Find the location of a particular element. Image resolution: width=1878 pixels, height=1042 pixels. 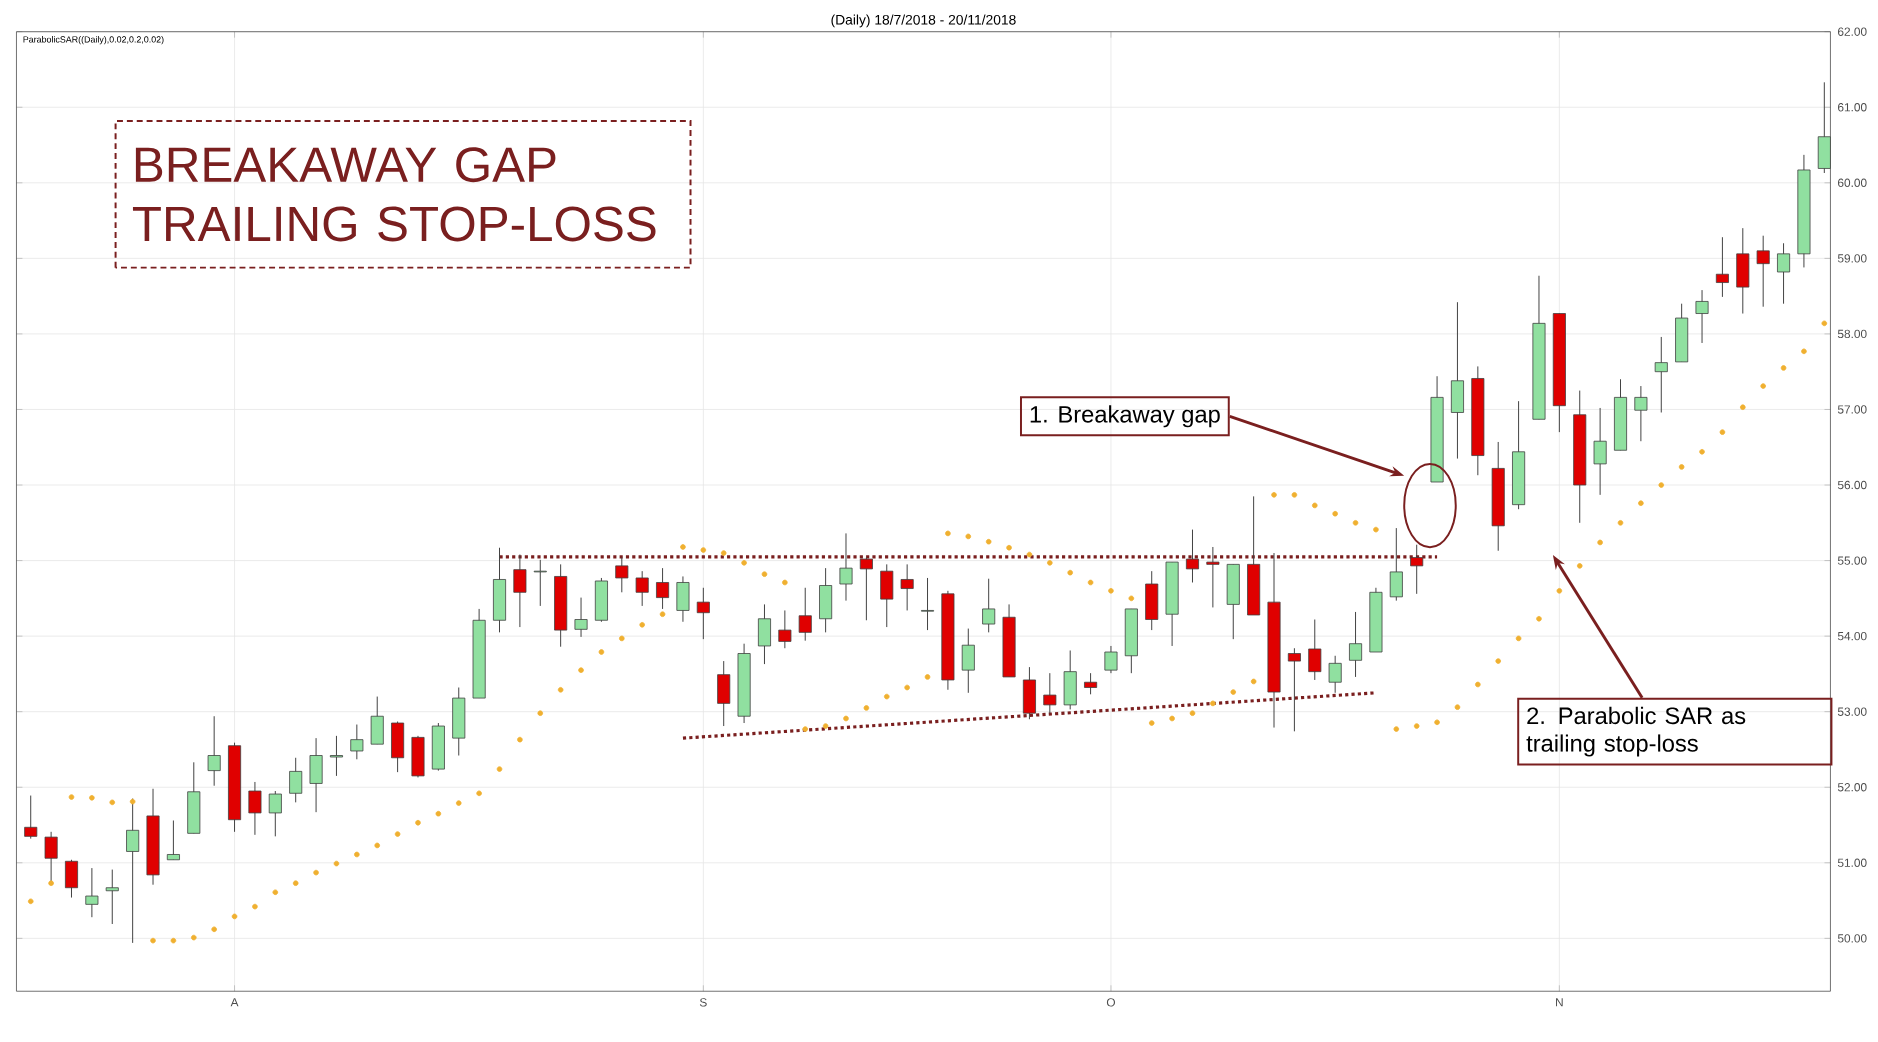

annotation: BREAKAWAY GAP TRAILING STOP-LOSS is located at coordinates (394, 194).